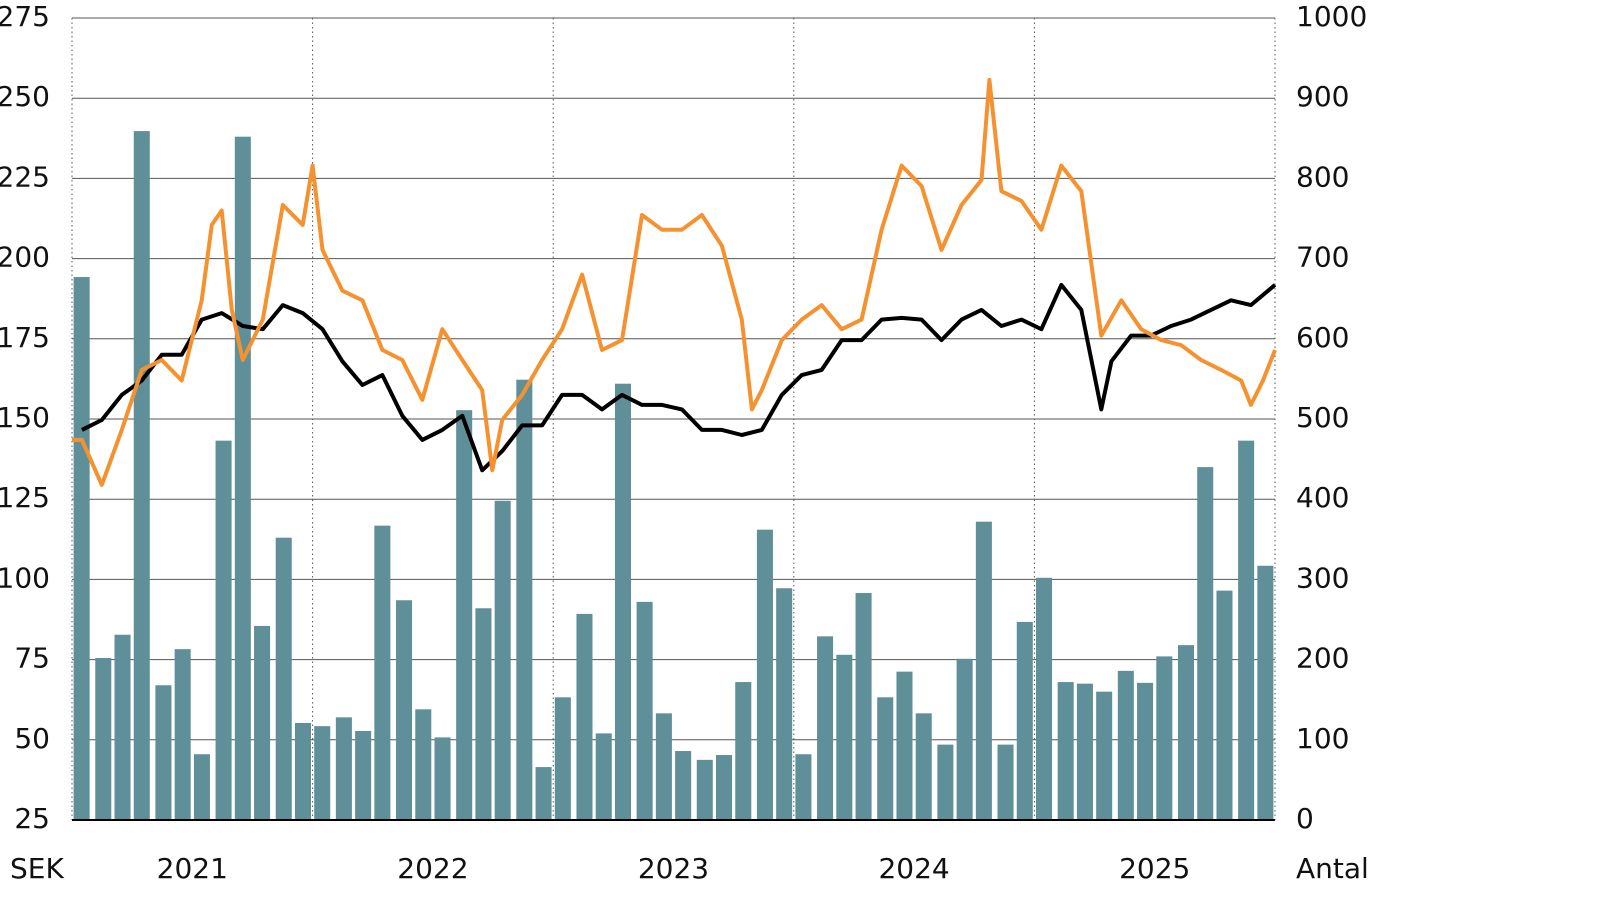 The height and width of the screenshot is (900, 1600). I want to click on y-tick-label: 225, so click(25, 176).